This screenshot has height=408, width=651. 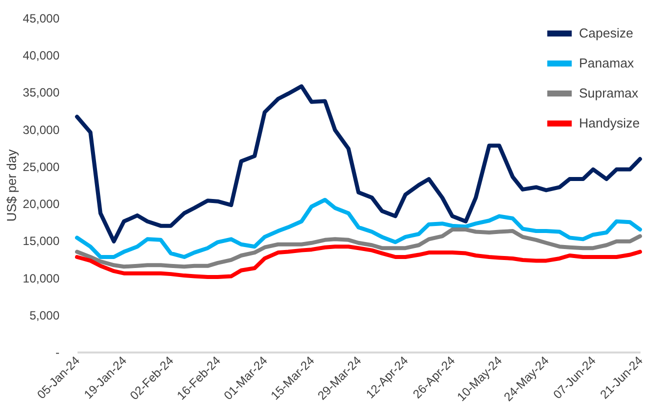 I want to click on y-tick-label: 45,000, so click(x=41, y=19).